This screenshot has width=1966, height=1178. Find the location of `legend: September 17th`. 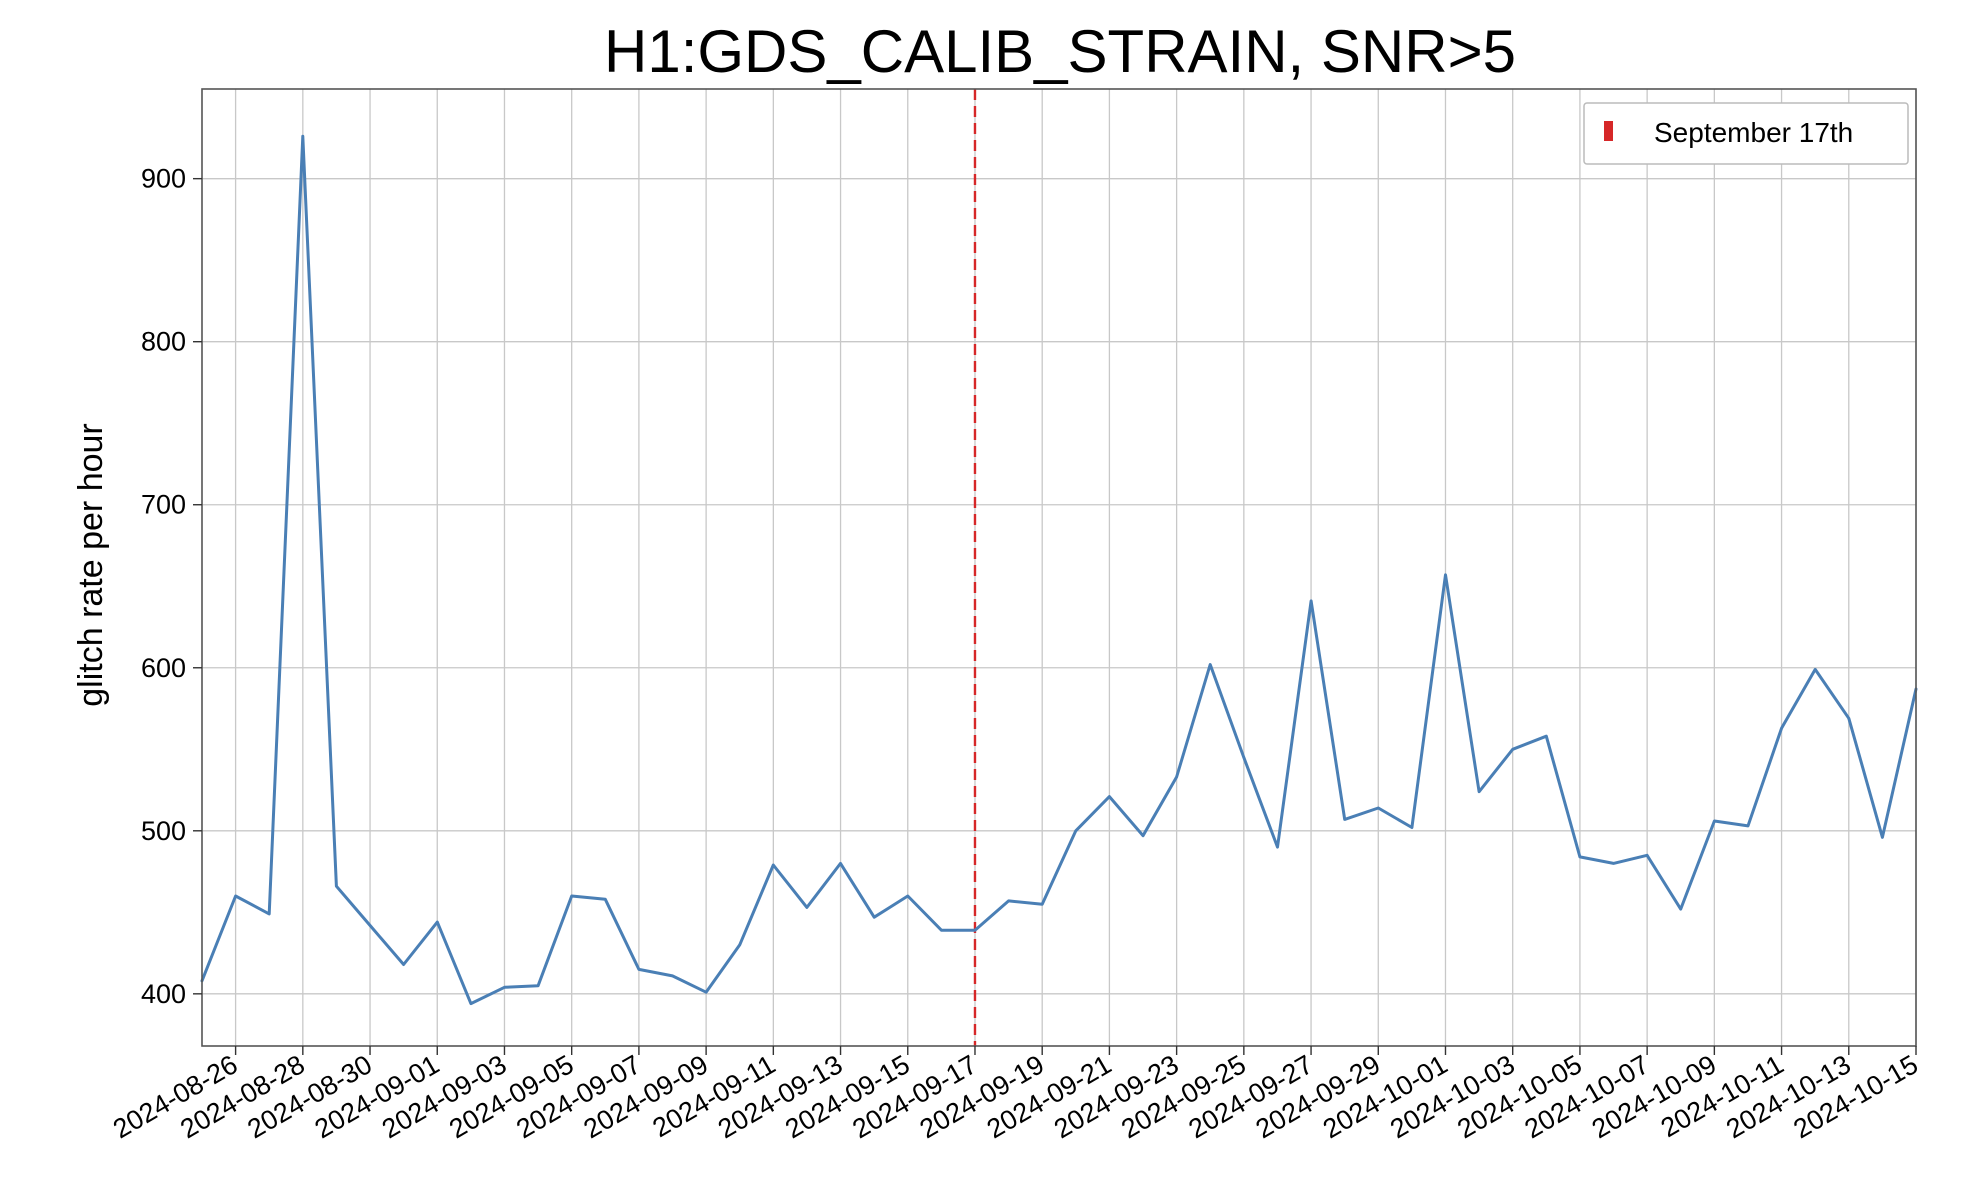

legend: September 17th is located at coordinates (1746, 133).